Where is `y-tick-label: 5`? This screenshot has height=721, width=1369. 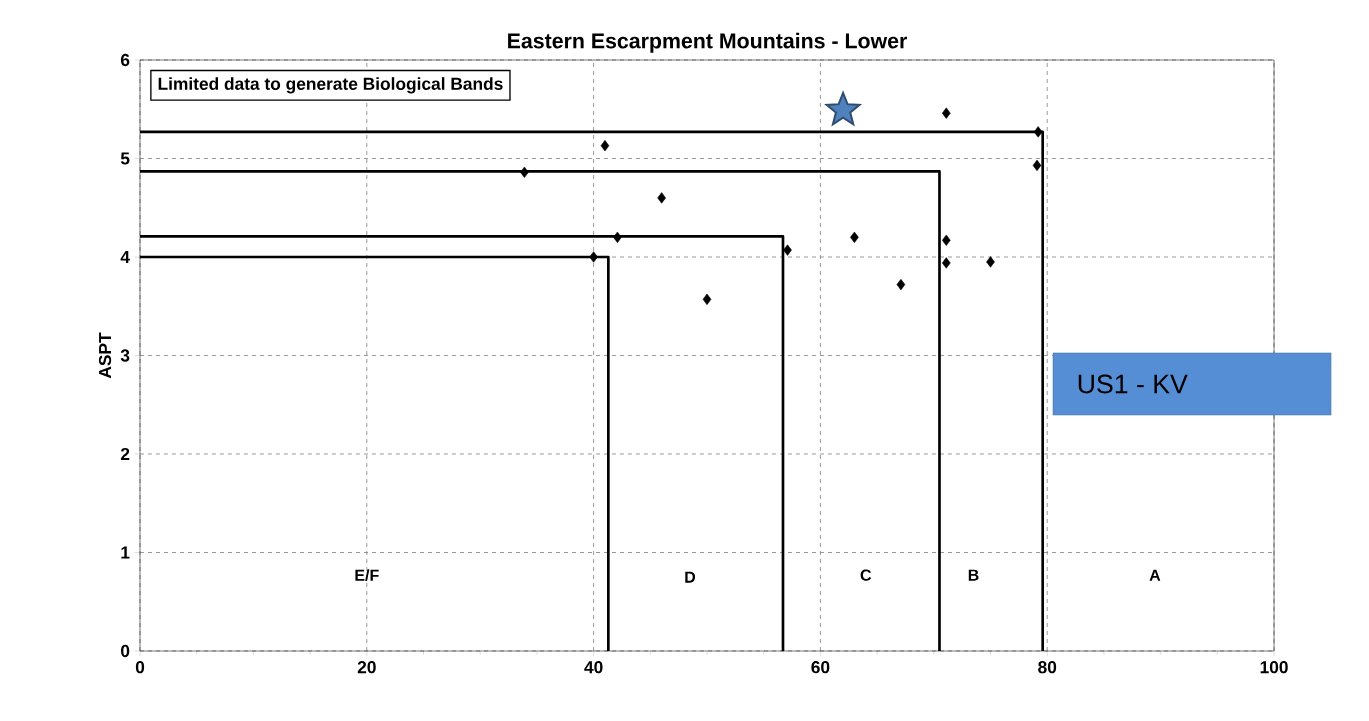 y-tick-label: 5 is located at coordinates (125, 158).